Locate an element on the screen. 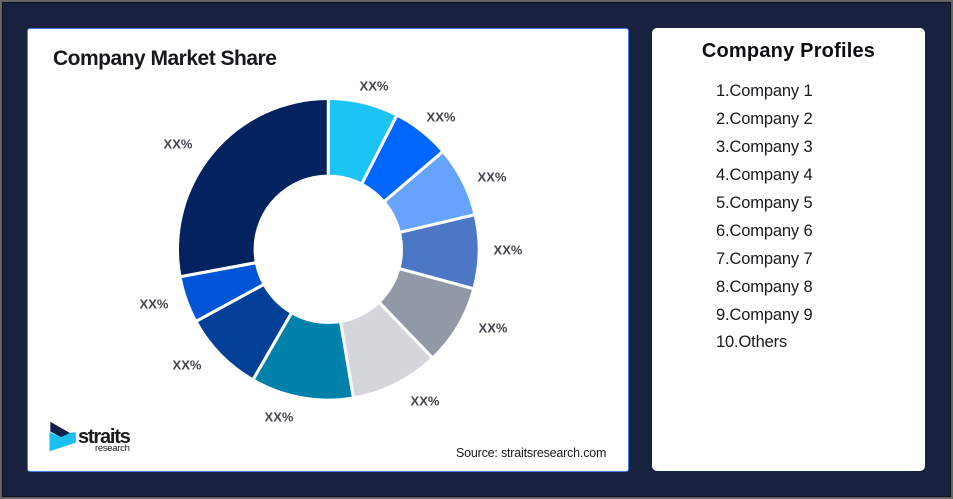  svg-text: straits is located at coordinates (104, 437).